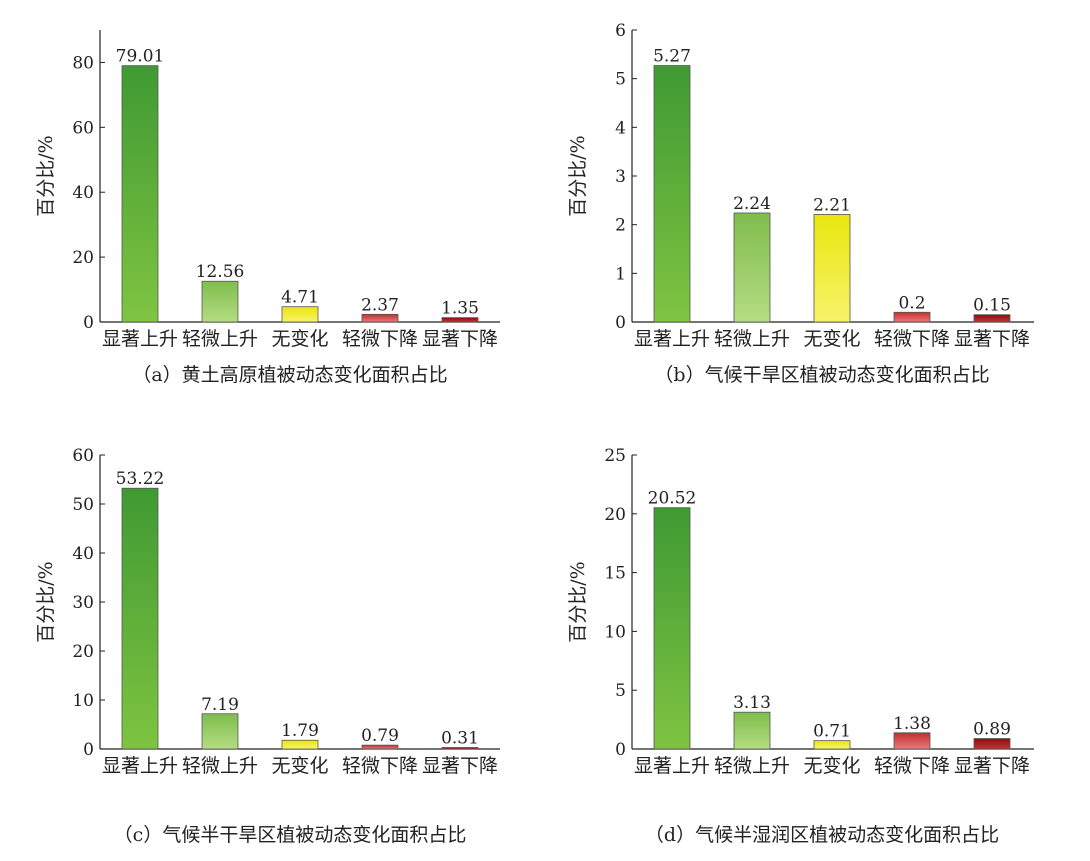 This screenshot has height=861, width=1090. I want to click on y-tick-label: 30, so click(83, 603).